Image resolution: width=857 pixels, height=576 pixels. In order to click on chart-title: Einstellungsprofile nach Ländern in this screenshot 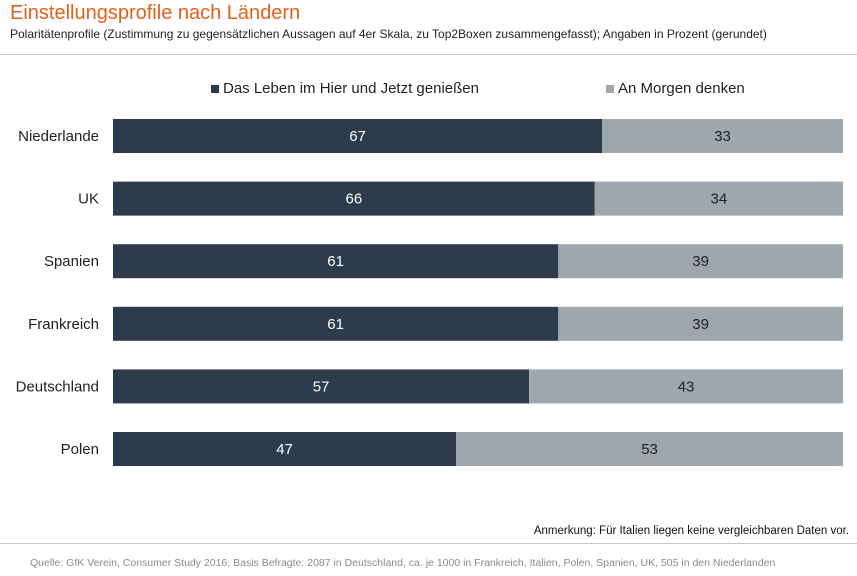, I will do `click(155, 13)`.